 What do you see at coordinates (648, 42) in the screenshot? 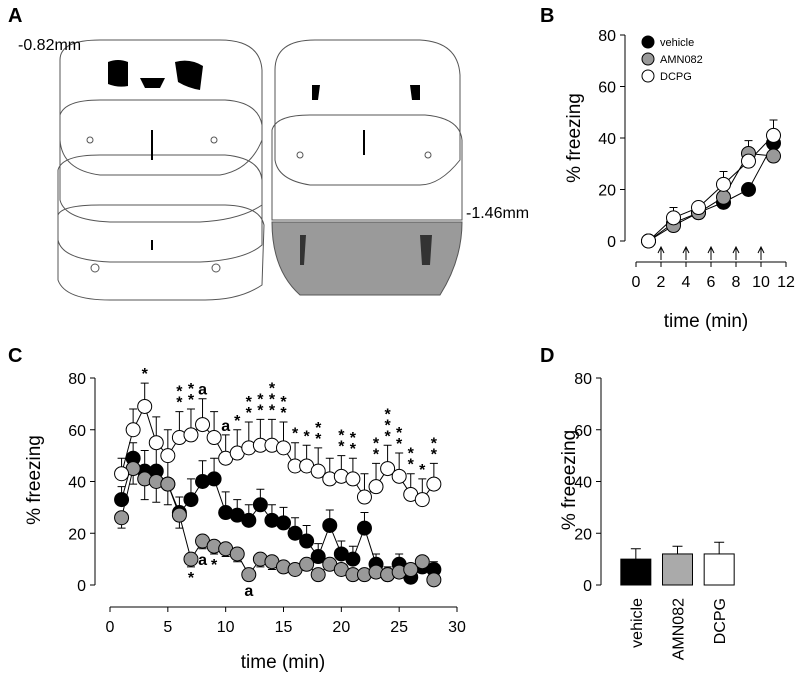
I see `legend-marker` at bounding box center [648, 42].